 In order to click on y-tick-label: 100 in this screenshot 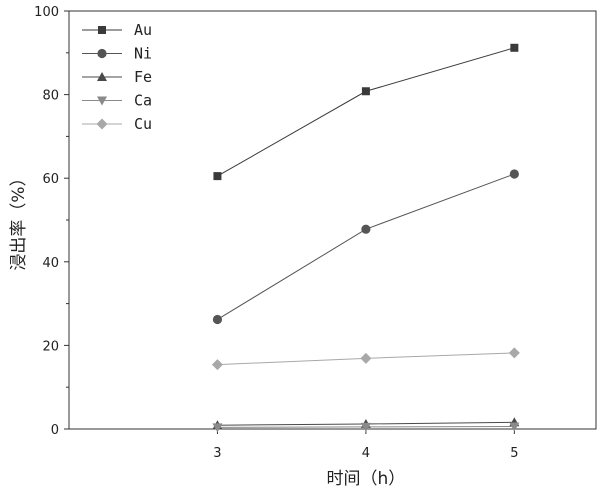, I will do `click(46, 12)`.